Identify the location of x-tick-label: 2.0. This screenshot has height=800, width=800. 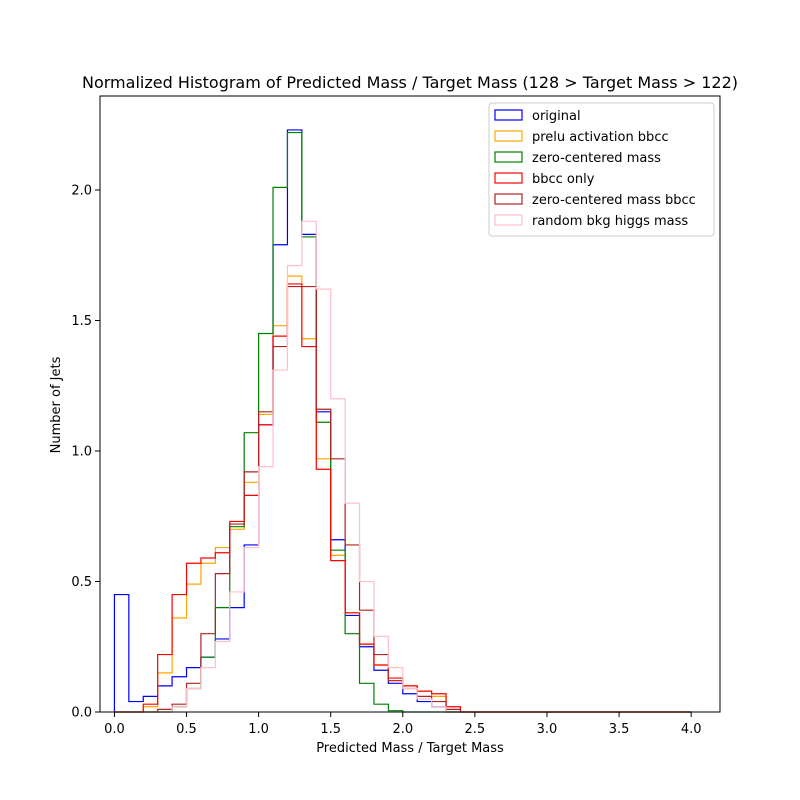
(402, 729).